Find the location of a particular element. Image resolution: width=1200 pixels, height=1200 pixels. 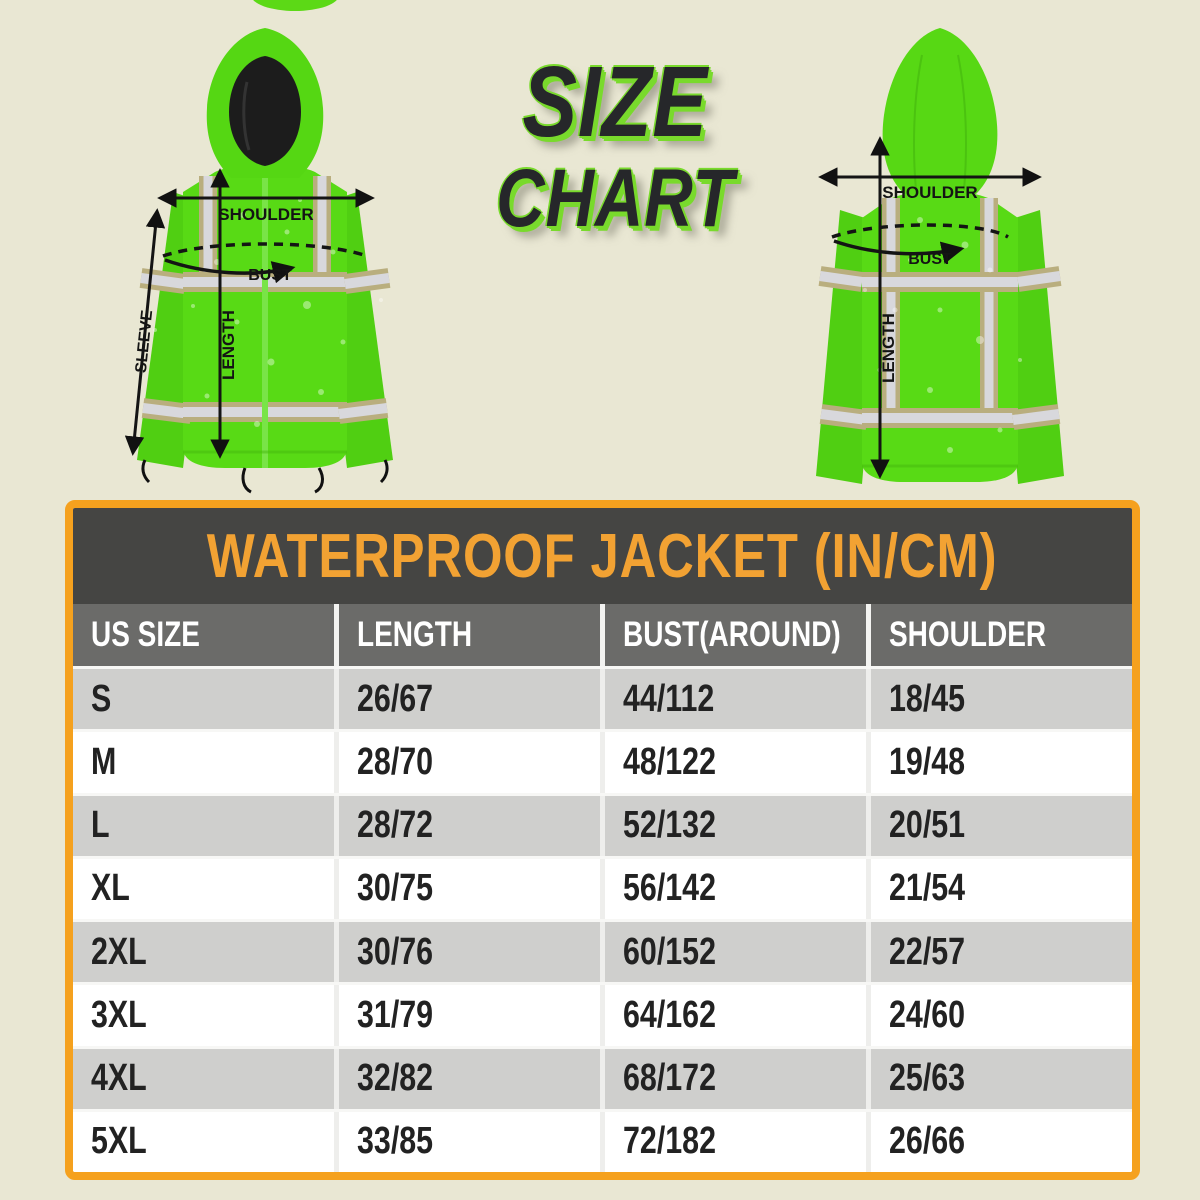

back-jacket-illustration: SHOULDER BUST LENGTH is located at coordinates (940, 256).